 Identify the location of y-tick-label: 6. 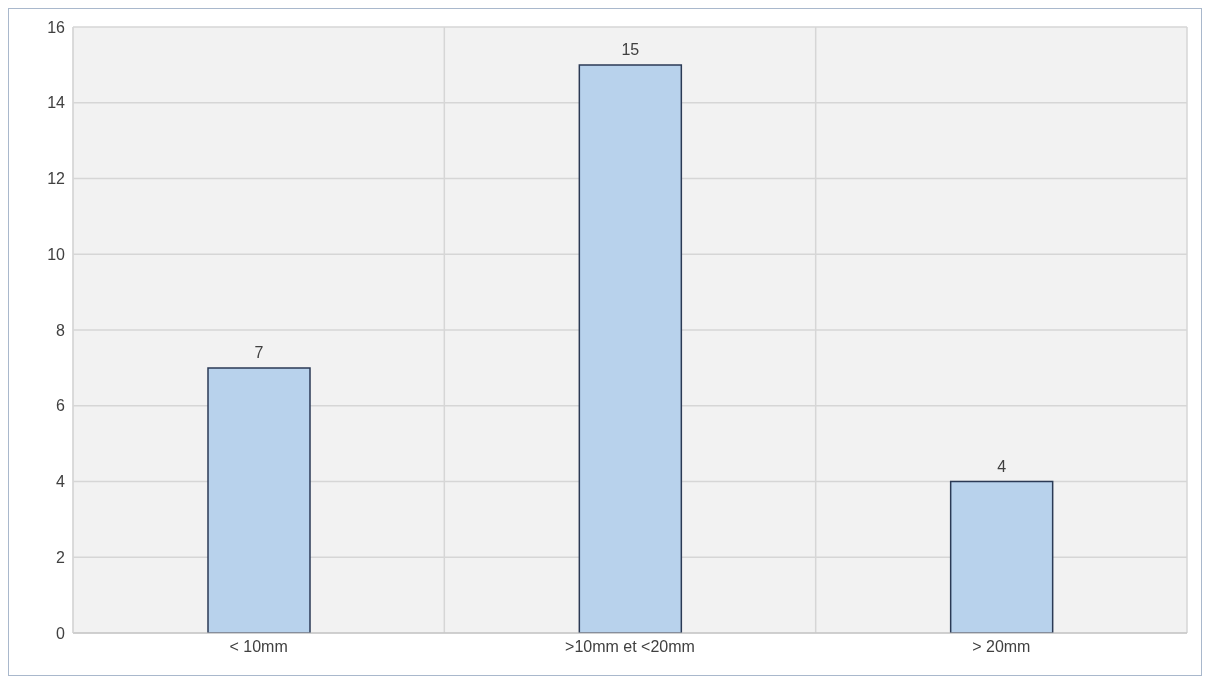
(61, 406).